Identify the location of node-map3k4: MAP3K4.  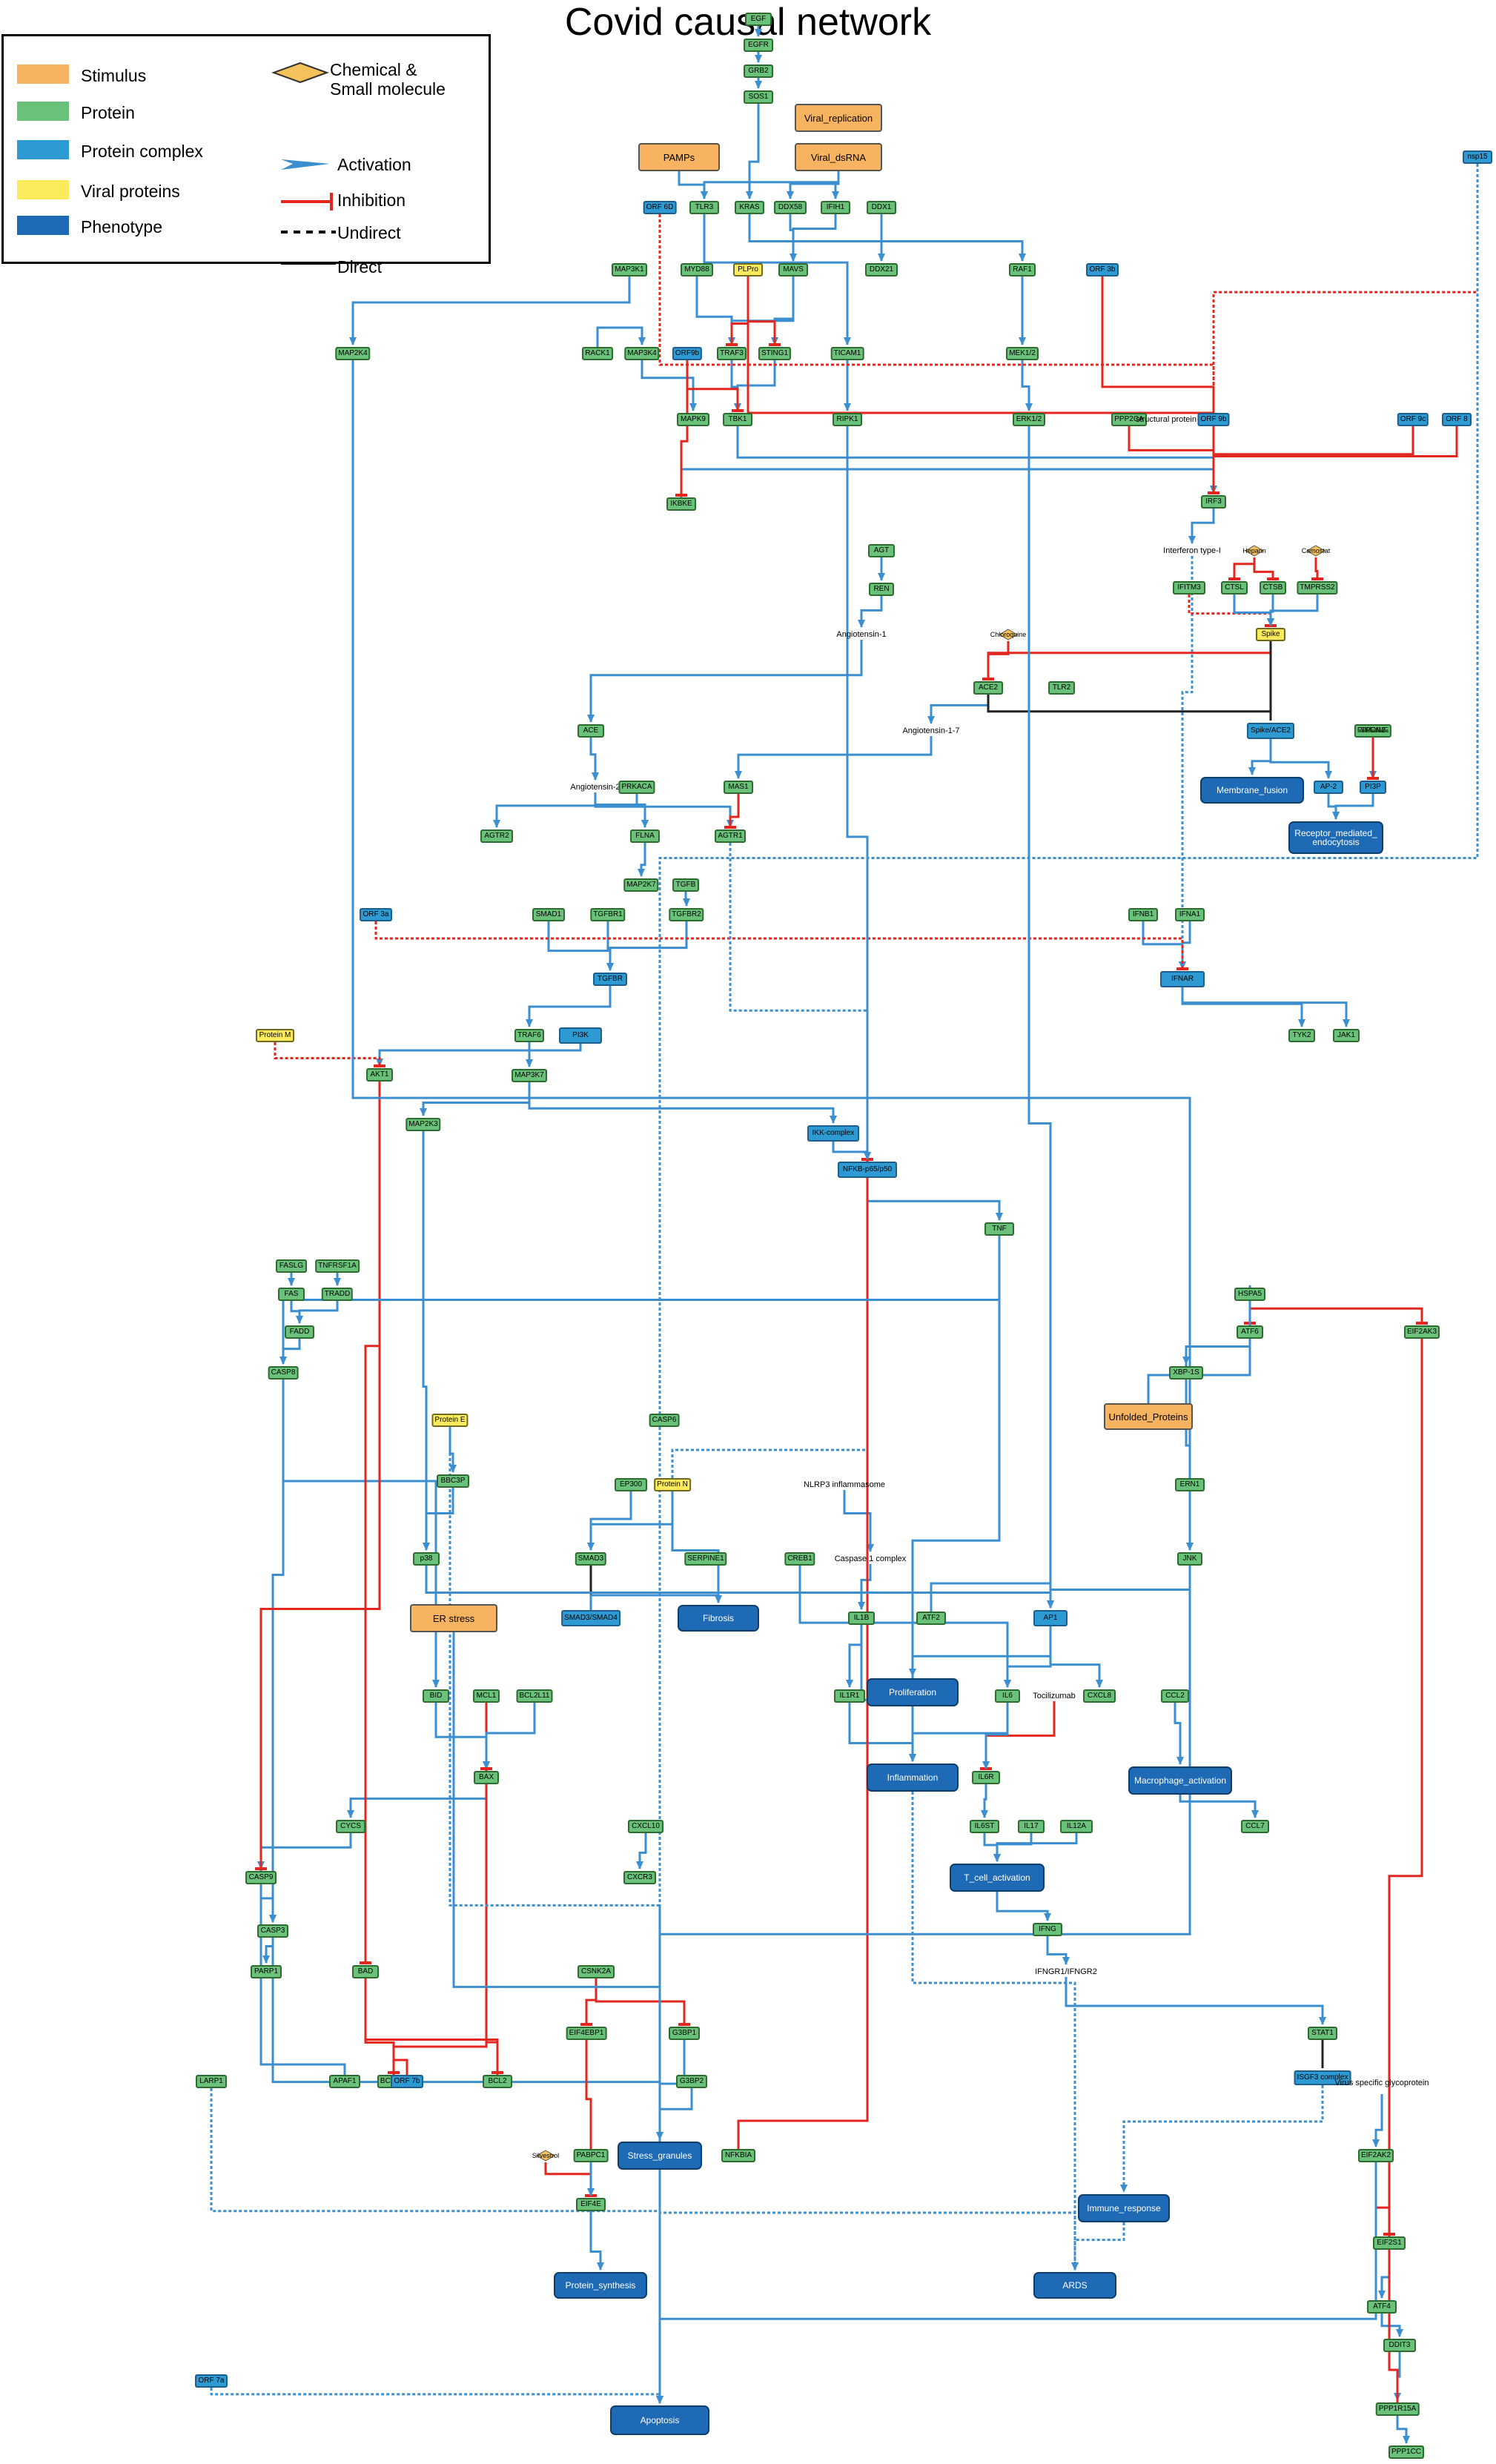
(642, 353).